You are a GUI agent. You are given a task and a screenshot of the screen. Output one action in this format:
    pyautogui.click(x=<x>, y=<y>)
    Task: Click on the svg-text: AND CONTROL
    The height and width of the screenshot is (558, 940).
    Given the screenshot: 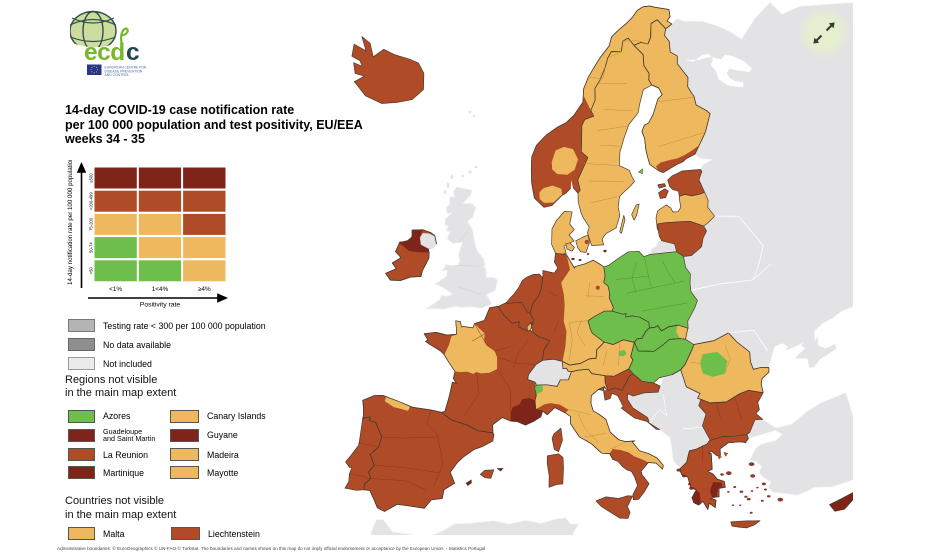 What is the action you would take?
    pyautogui.click(x=117, y=75)
    